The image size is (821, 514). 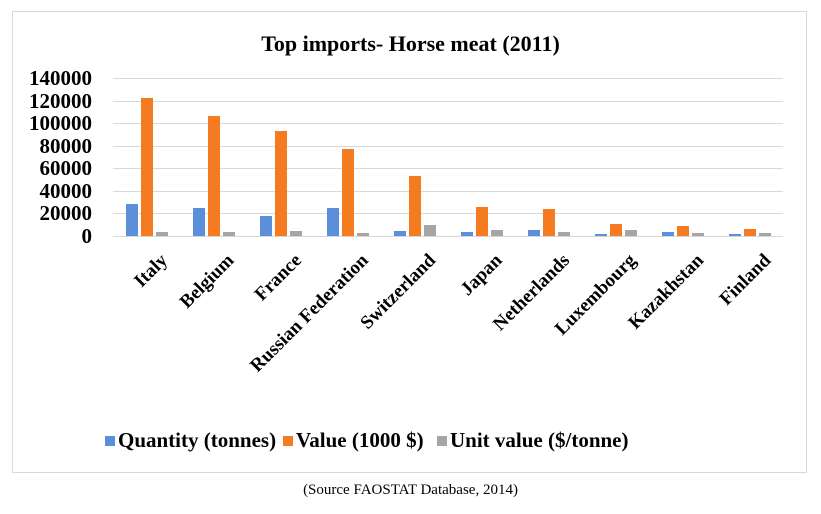 I want to click on y-tick-label: 120000, so click(x=60, y=100).